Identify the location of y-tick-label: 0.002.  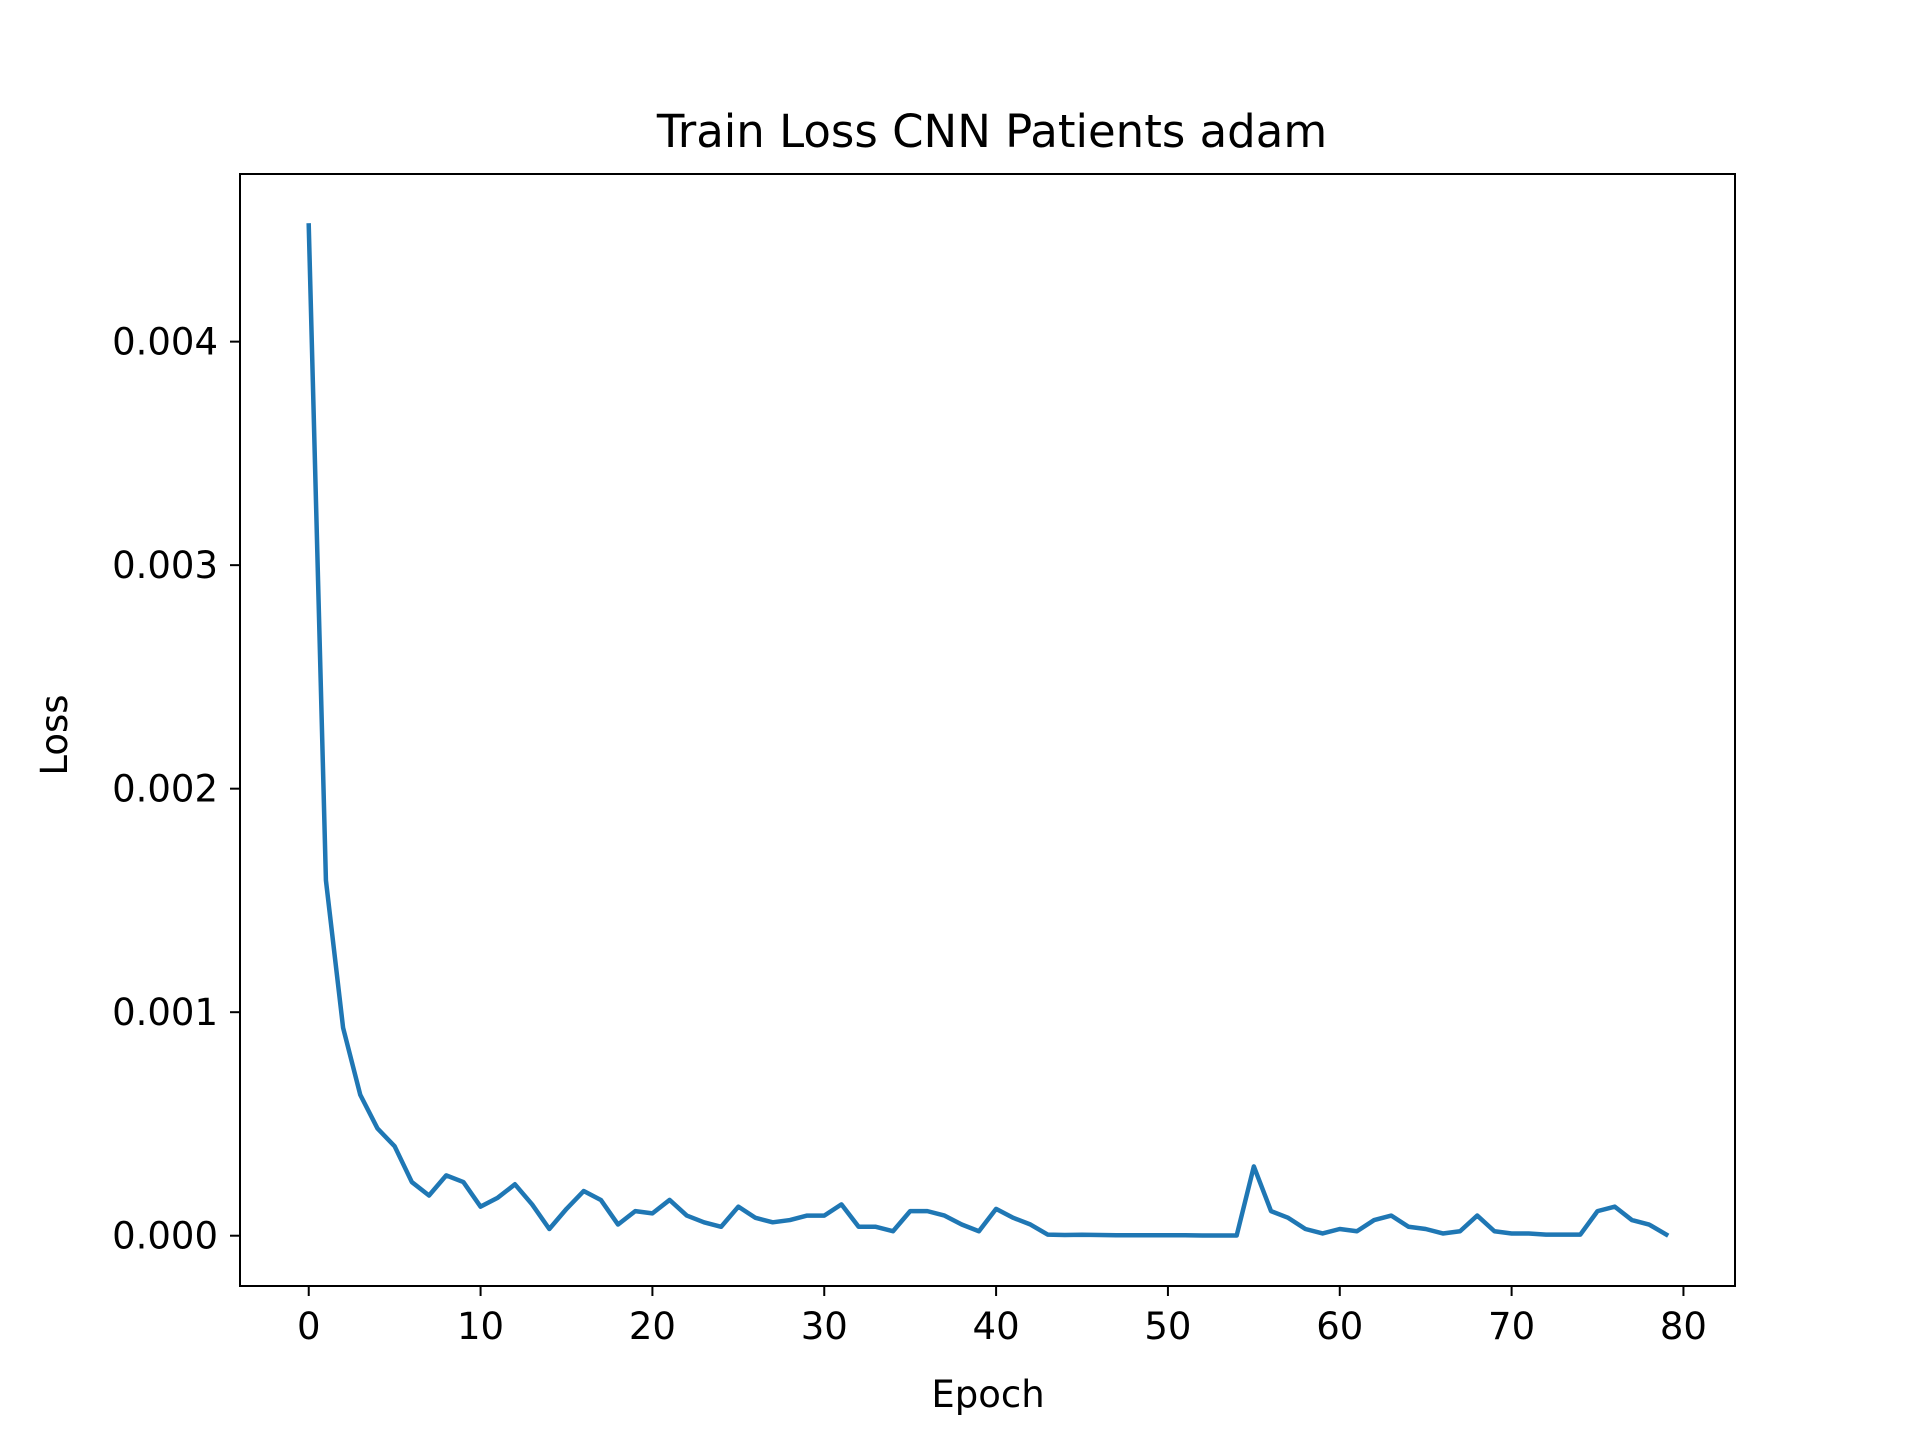
(165, 789).